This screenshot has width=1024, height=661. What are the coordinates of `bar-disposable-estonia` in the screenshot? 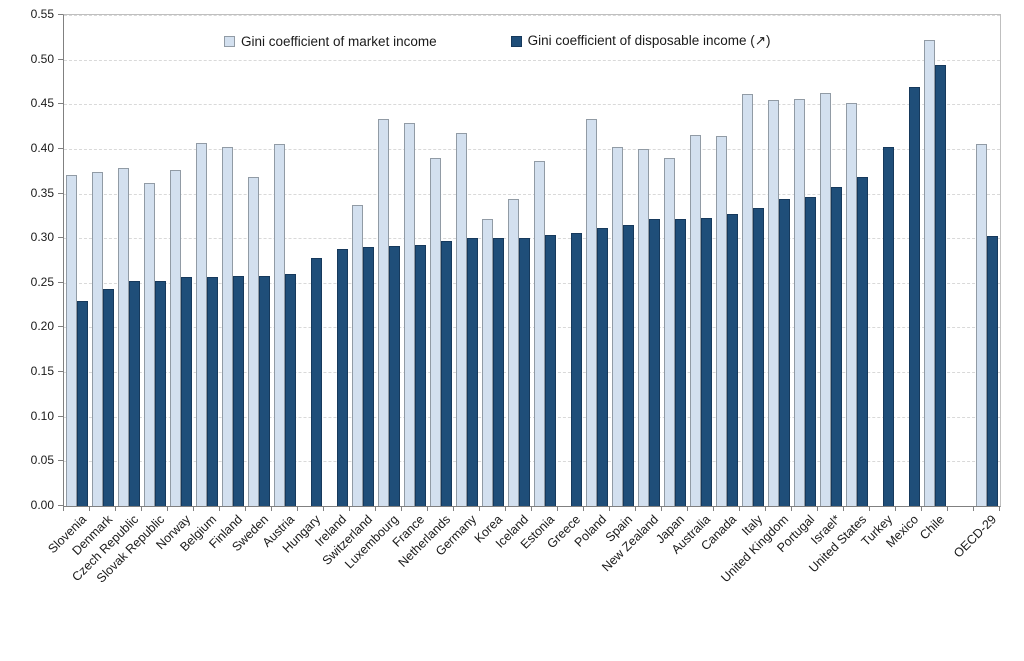 It's located at (550, 370).